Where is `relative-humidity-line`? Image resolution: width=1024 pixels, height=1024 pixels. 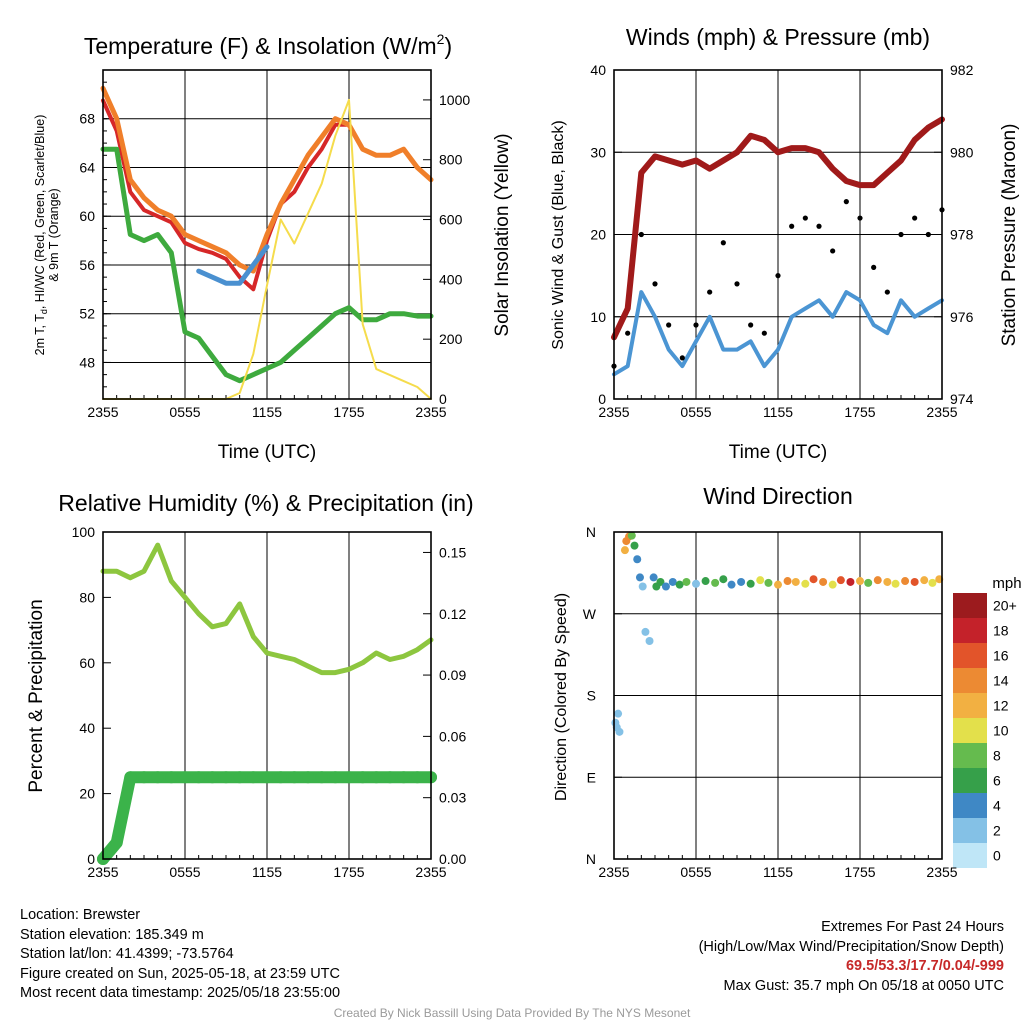
relative-humidity-line is located at coordinates (267, 609).